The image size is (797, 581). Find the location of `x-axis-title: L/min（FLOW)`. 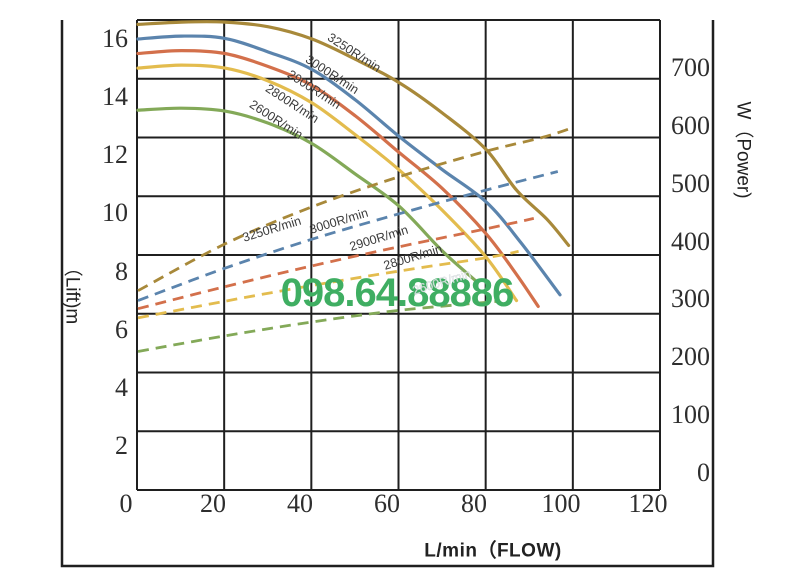

x-axis-title: L/min（FLOW) is located at coordinates (493, 551).